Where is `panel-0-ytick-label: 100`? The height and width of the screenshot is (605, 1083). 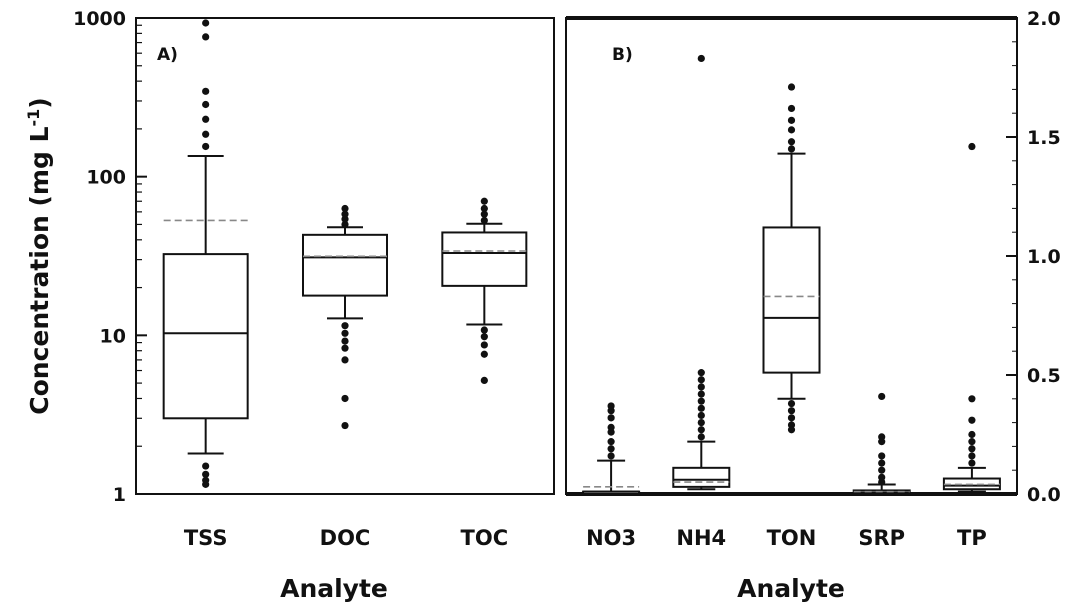 panel-0-ytick-label: 100 is located at coordinates (106, 178).